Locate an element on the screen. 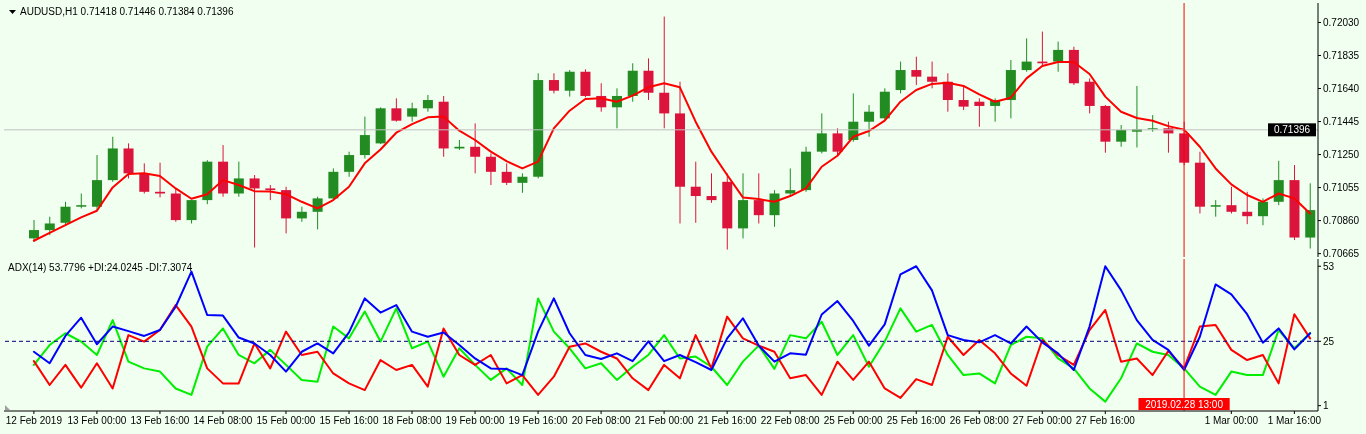 This screenshot has height=434, width=1366. x-tick-label: 21 Feb 16:00 is located at coordinates (727, 420).